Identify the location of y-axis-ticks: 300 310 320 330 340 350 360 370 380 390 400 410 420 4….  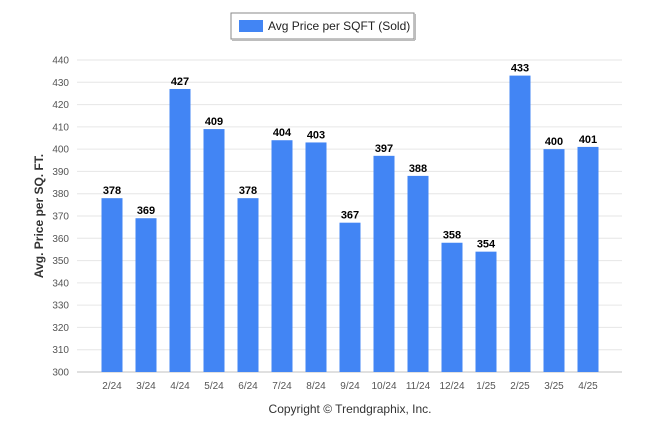
(60, 217).